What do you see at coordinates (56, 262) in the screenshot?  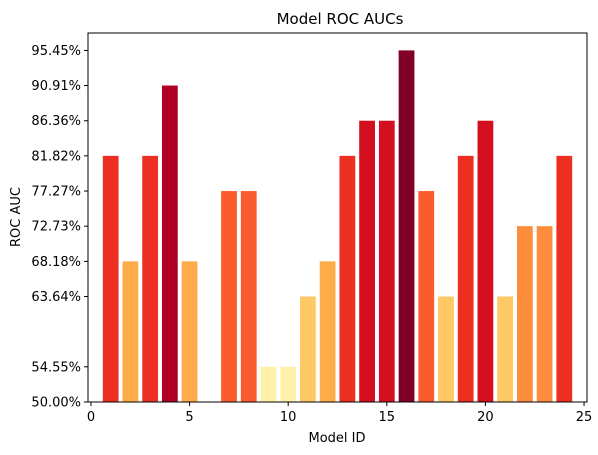 I see `y-tick-label: 68.18%` at bounding box center [56, 262].